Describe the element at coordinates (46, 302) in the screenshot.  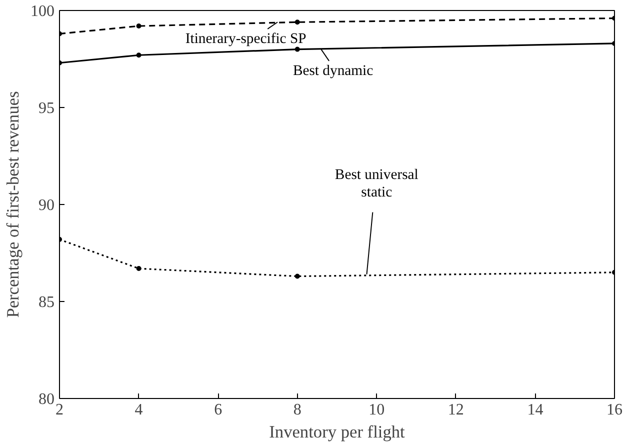
I see `y-tick-label: 85` at that location.